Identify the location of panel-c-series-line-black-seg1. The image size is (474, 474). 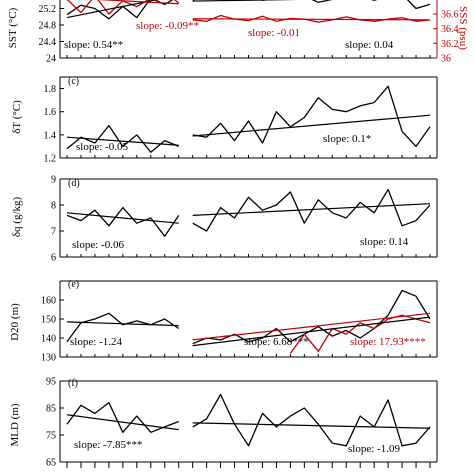
(311, 116).